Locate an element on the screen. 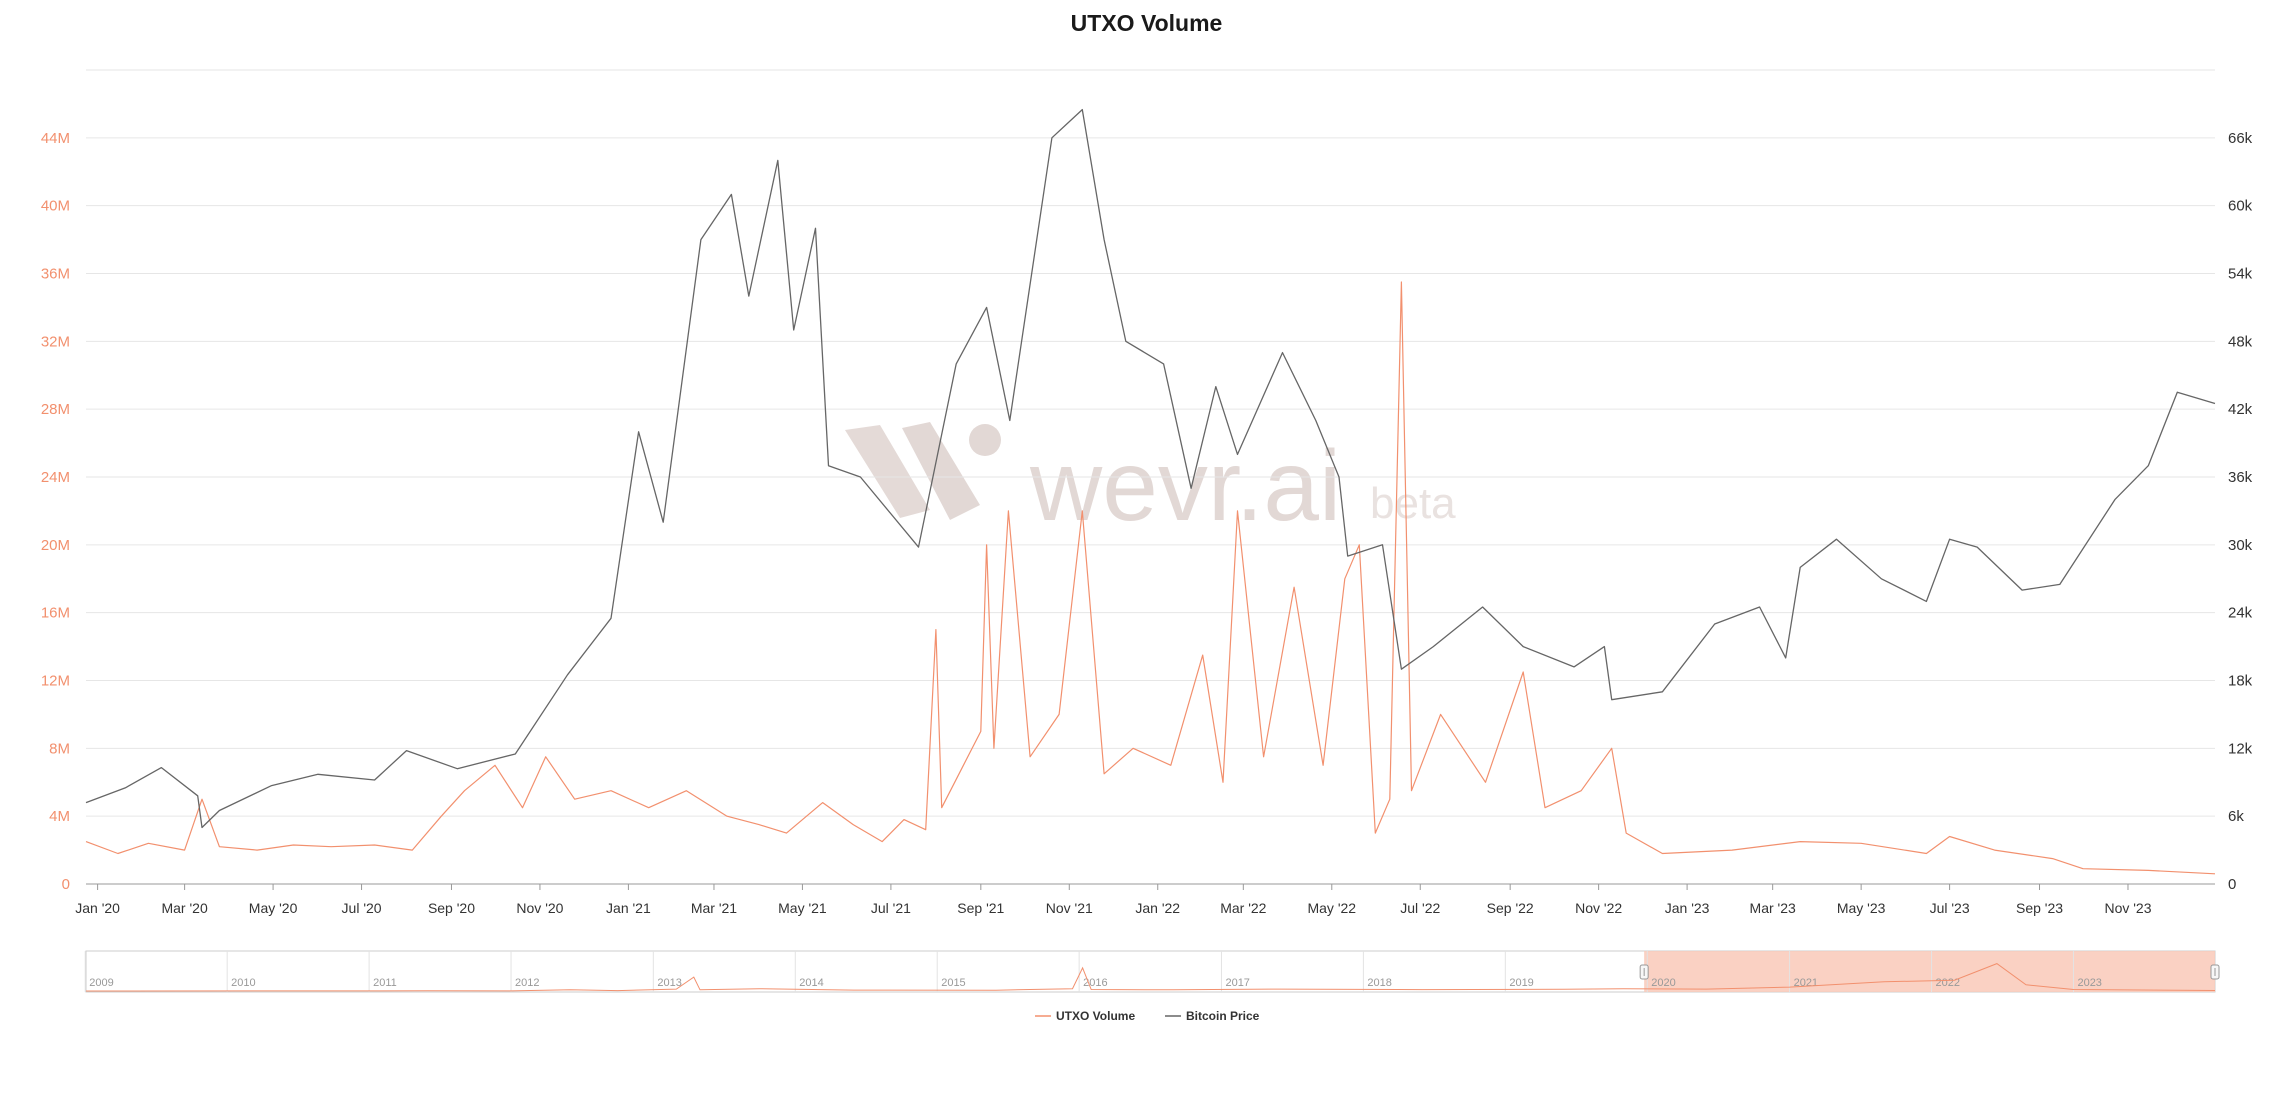 This screenshot has height=1106, width=2293. navigator-year-label: 2021 is located at coordinates (1806, 983).